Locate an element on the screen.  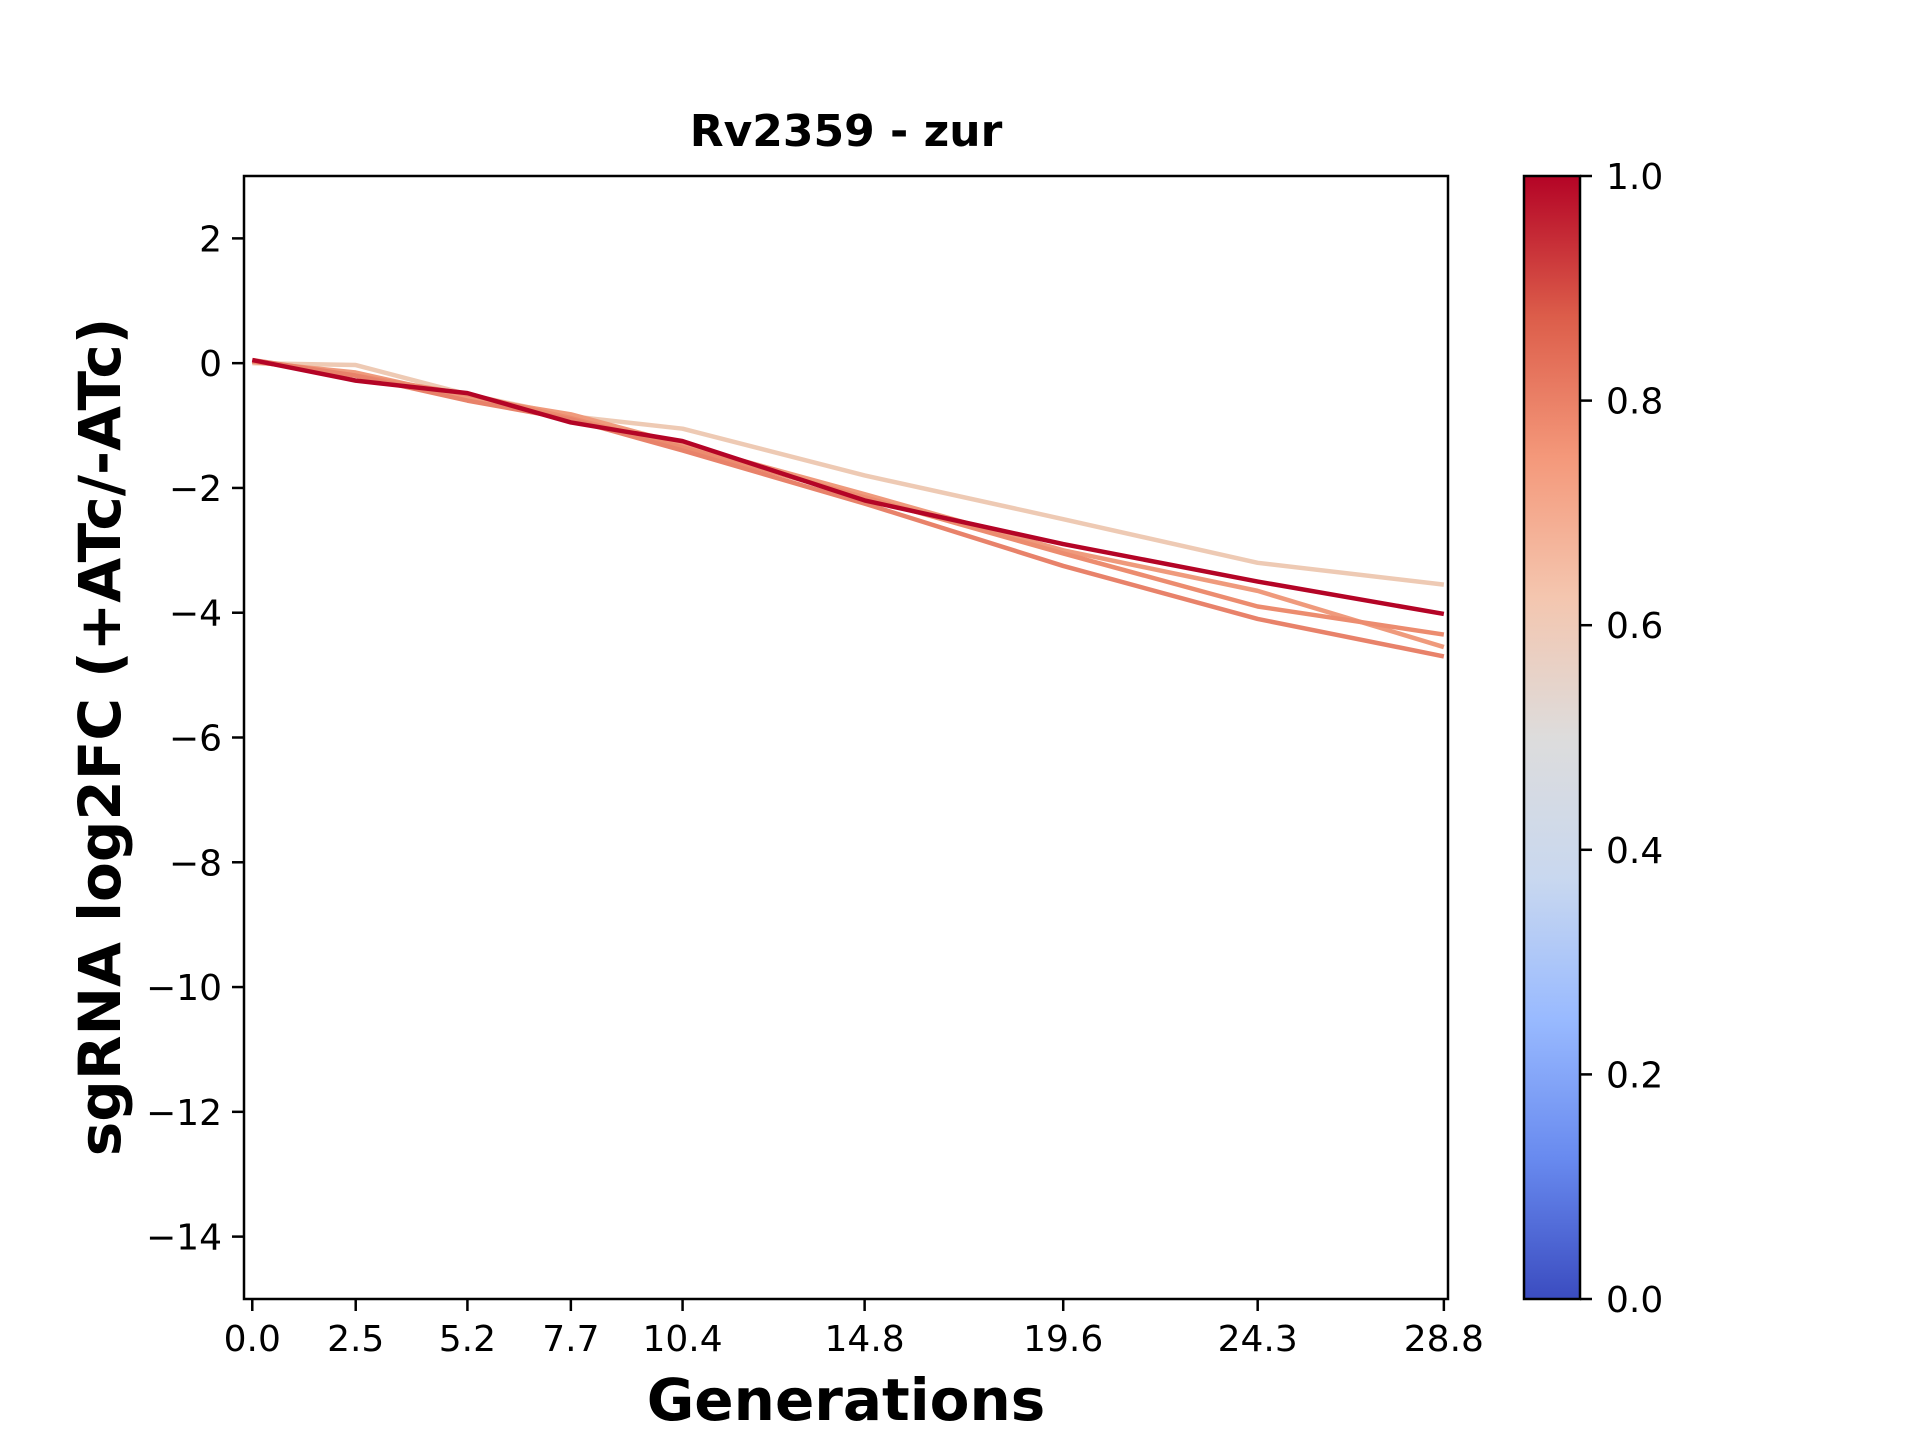
y-axis: 2 0 −2 −4 −6 −8 −10 −12 −14 is located at coordinates (195, 739).